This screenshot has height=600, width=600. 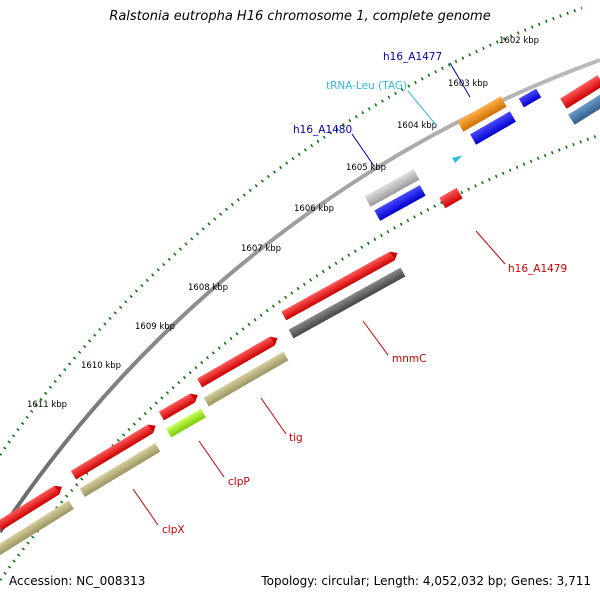 I want to click on feature-top-right-red, so click(x=580, y=92).